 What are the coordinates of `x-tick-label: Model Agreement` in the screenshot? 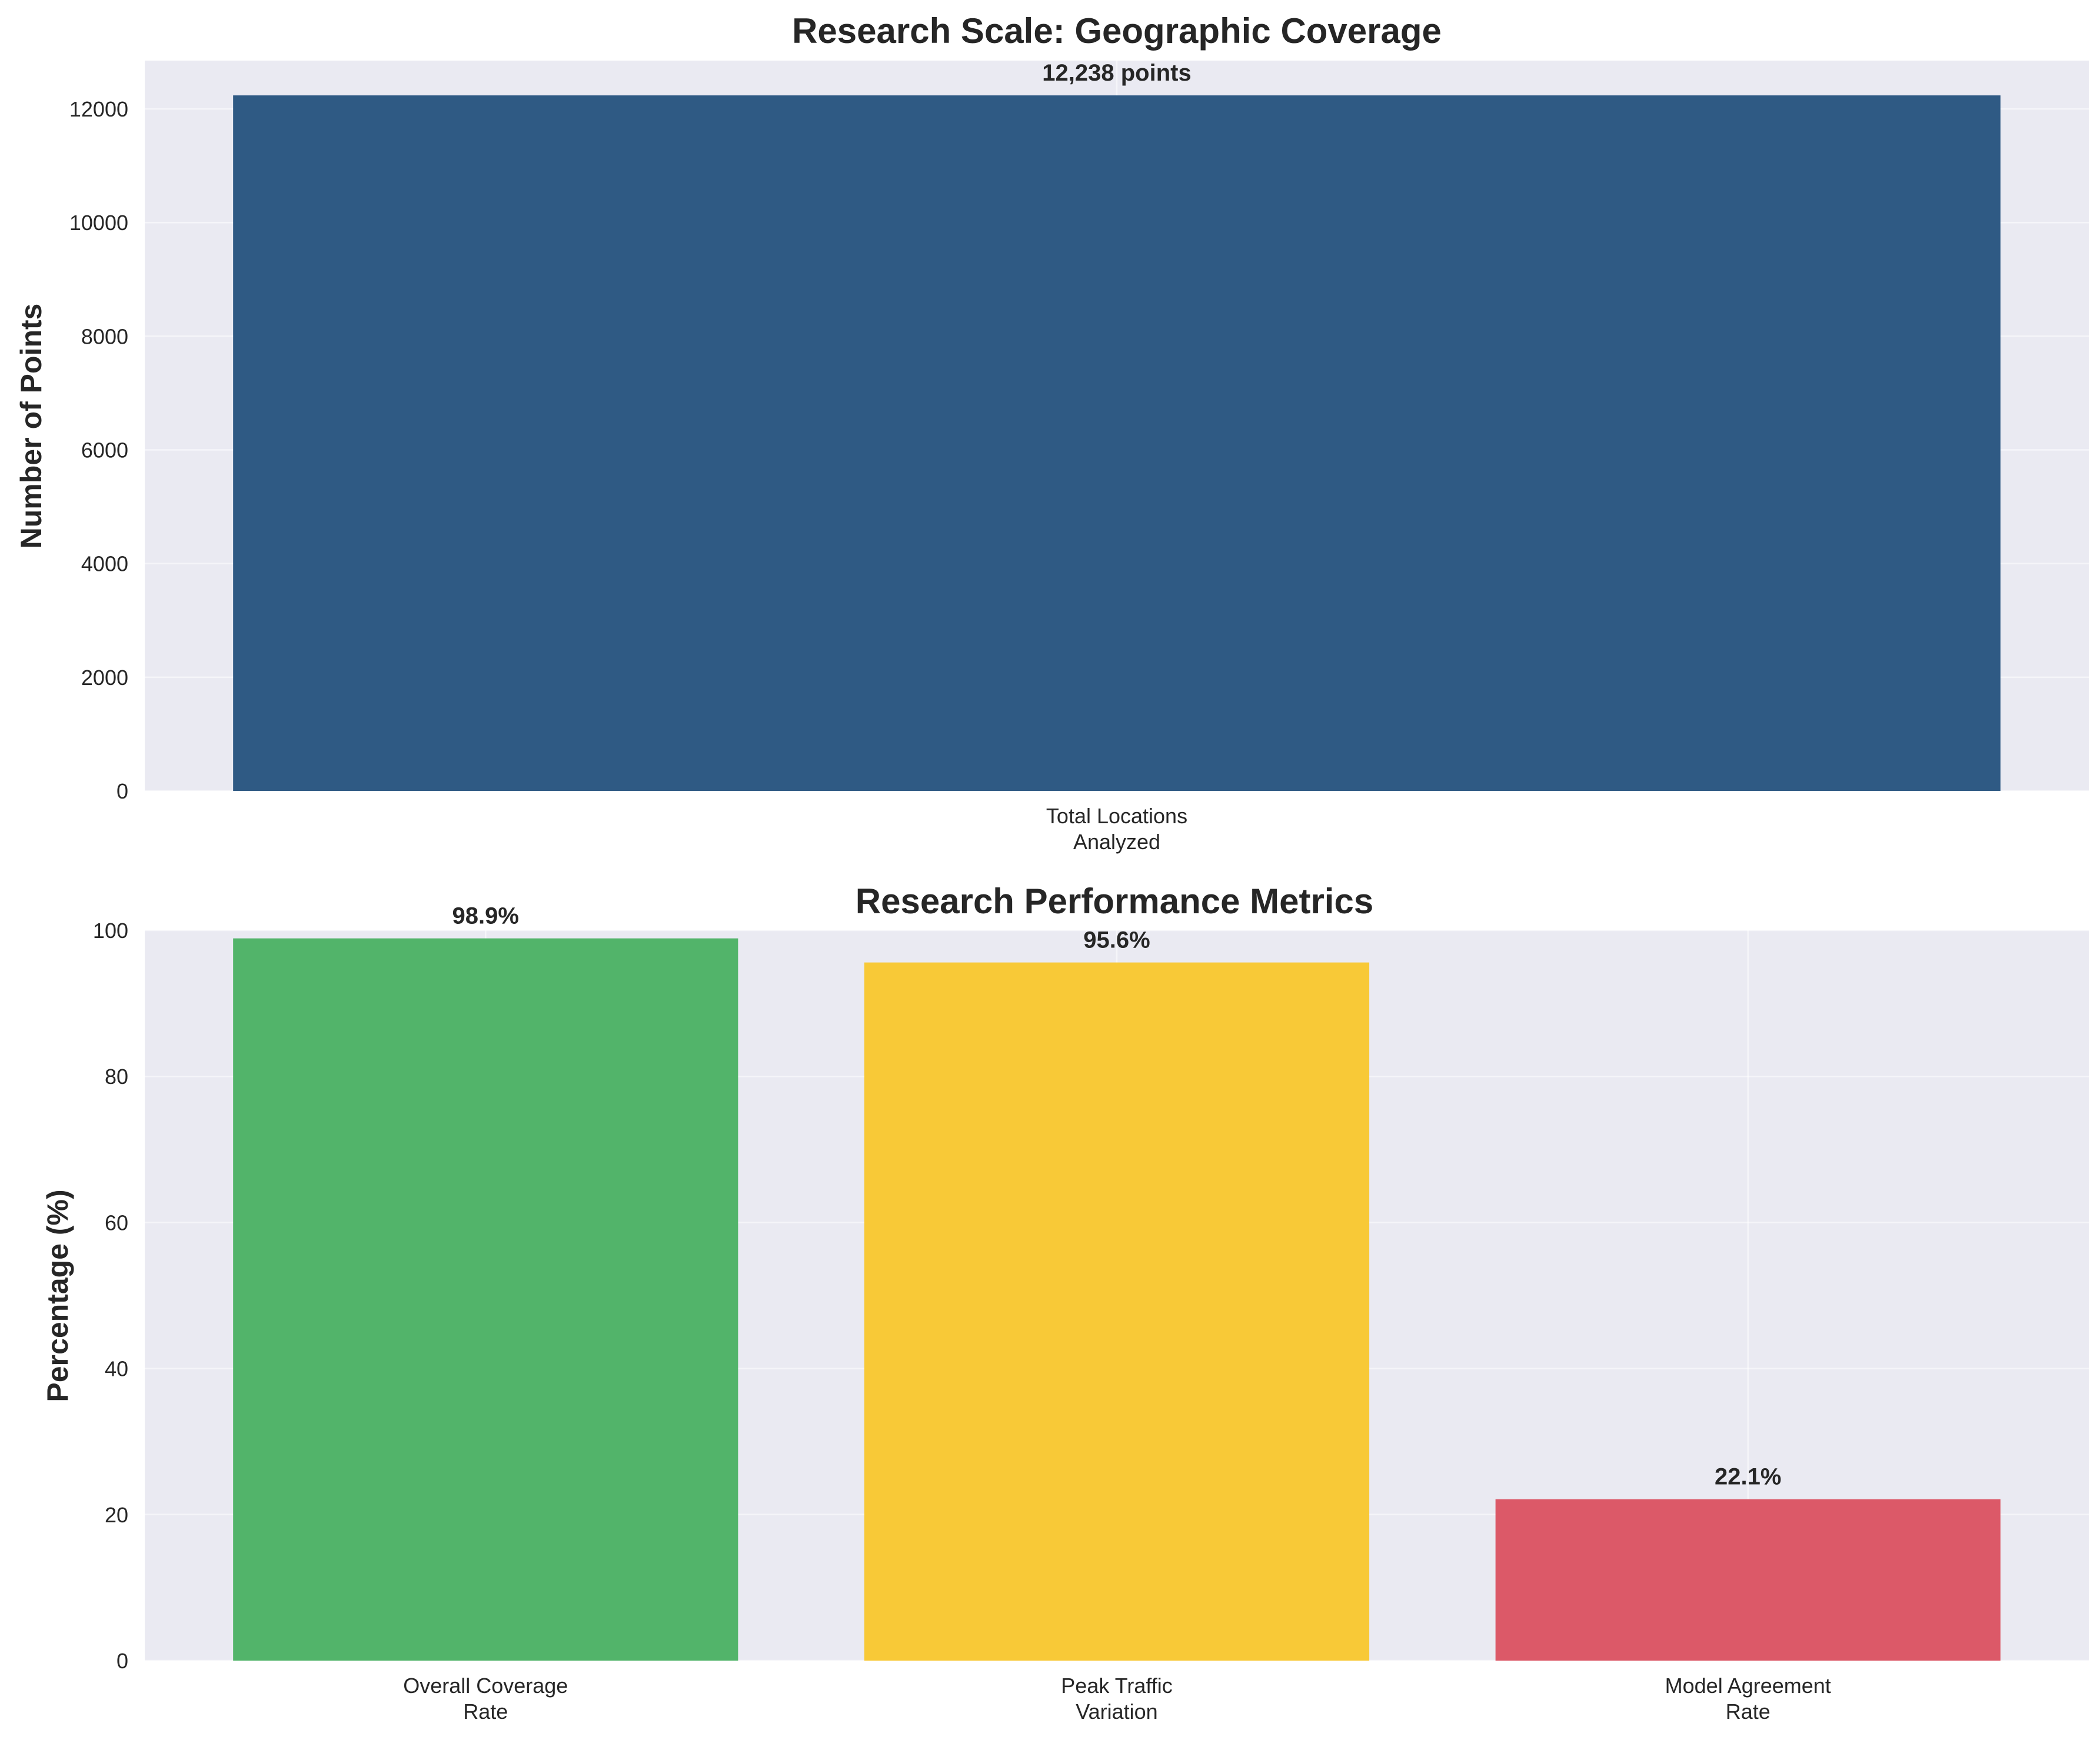 It's located at (1748, 1686).